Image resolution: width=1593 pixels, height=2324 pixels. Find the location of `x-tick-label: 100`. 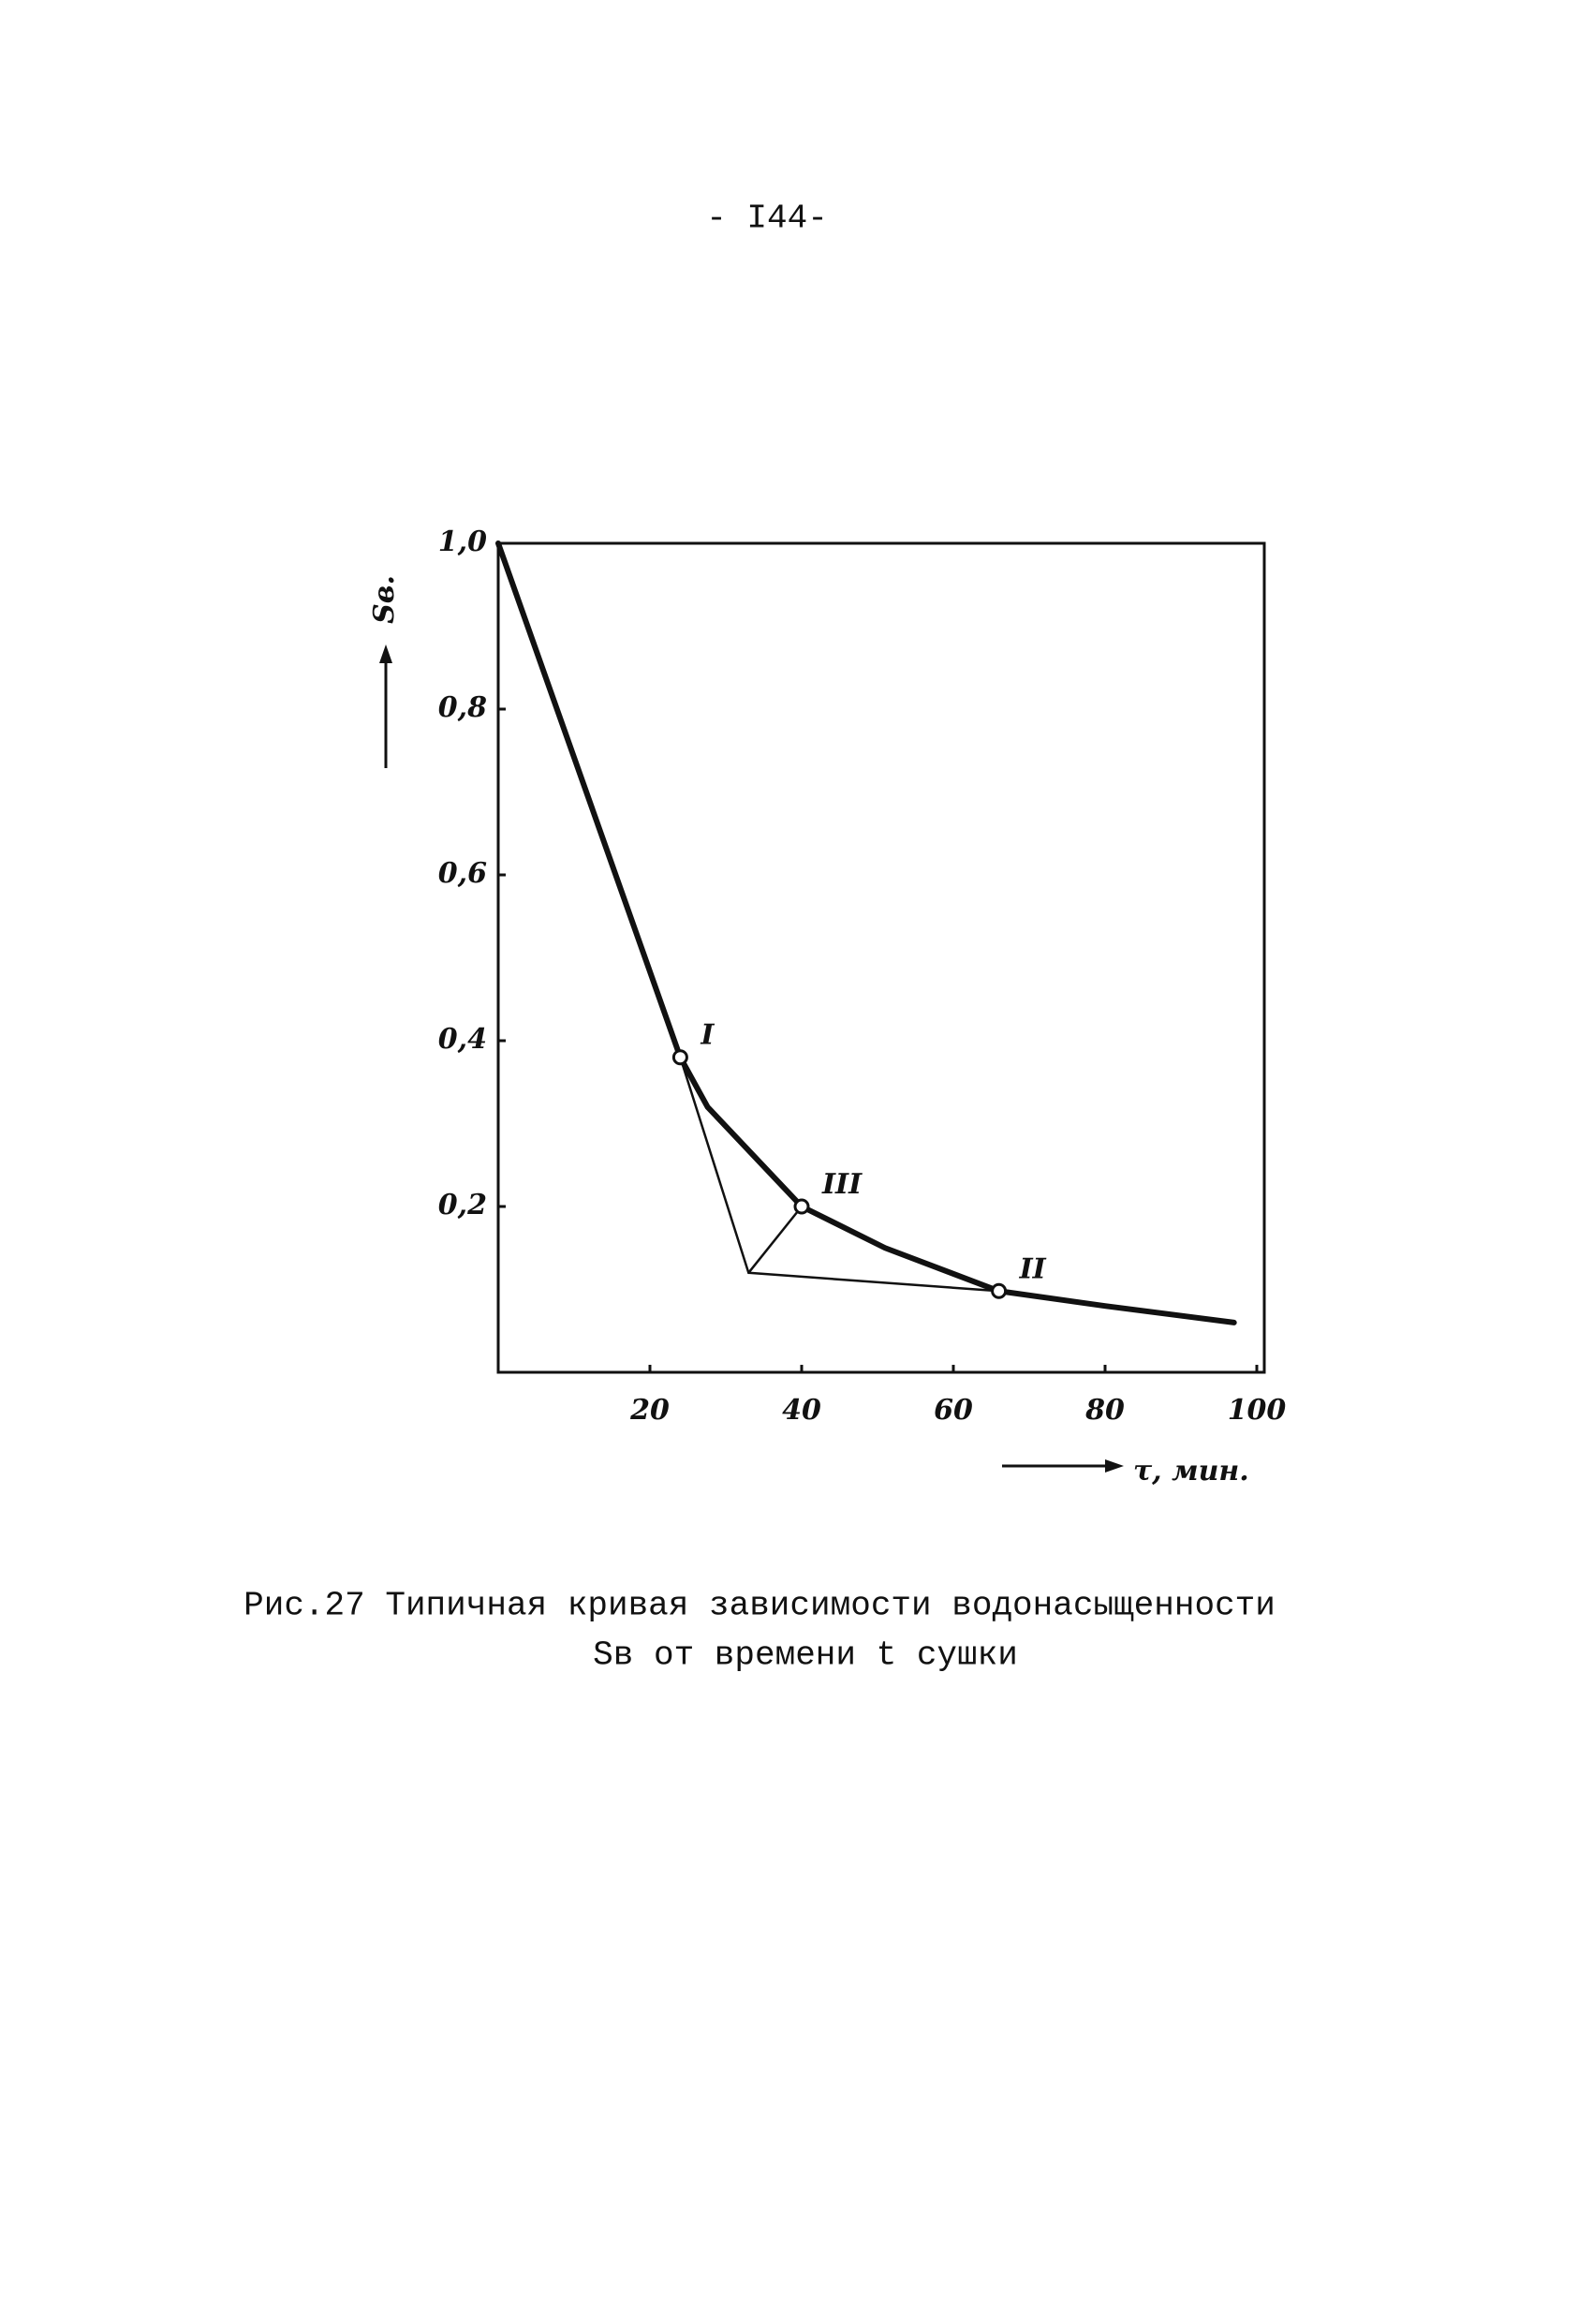

x-tick-label: 100 is located at coordinates (1258, 1410).